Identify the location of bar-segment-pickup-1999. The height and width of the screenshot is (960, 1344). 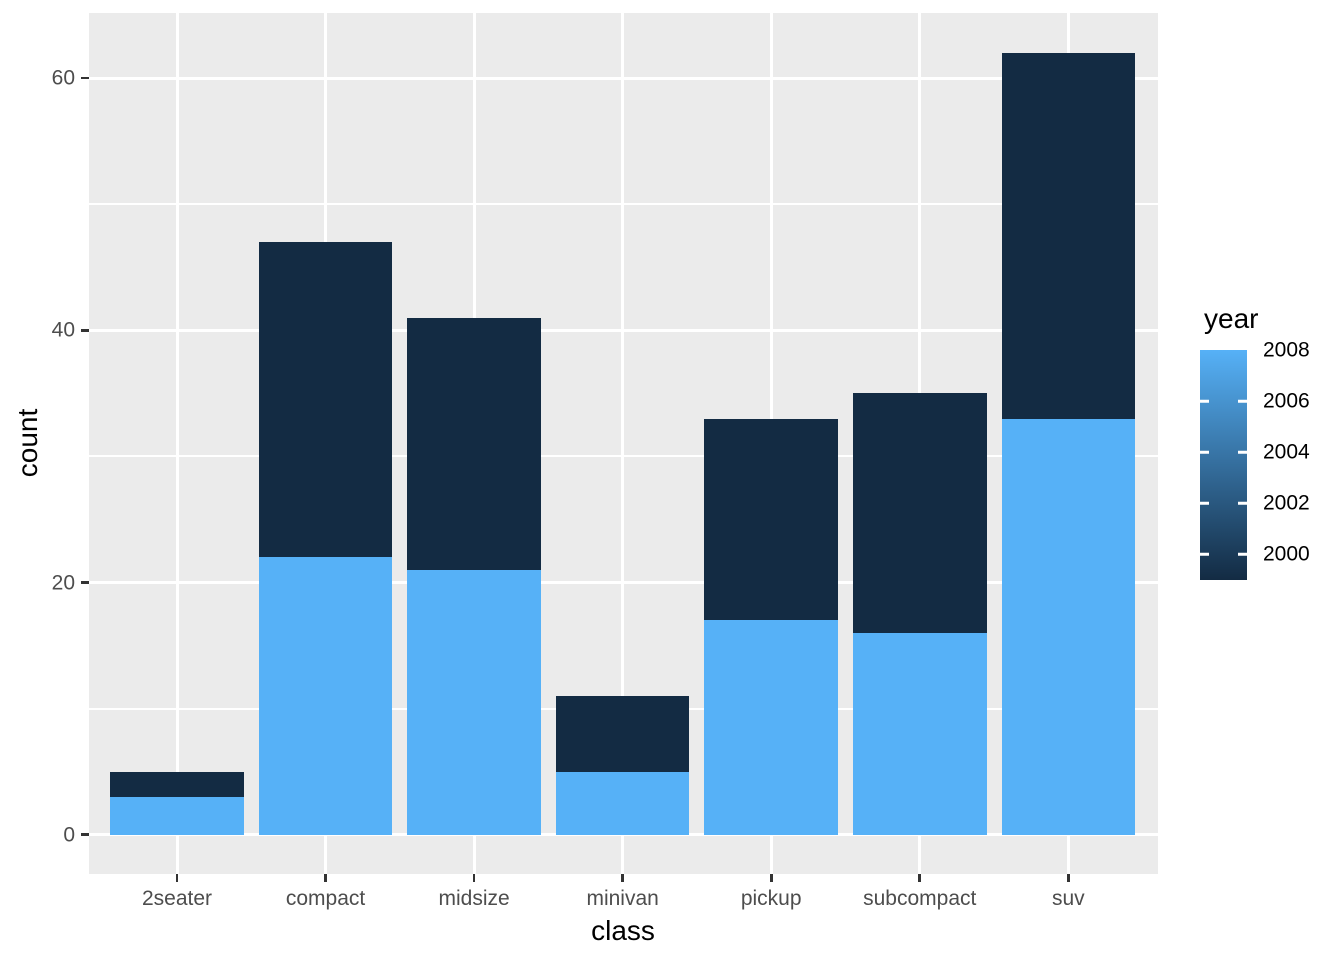
(771, 519).